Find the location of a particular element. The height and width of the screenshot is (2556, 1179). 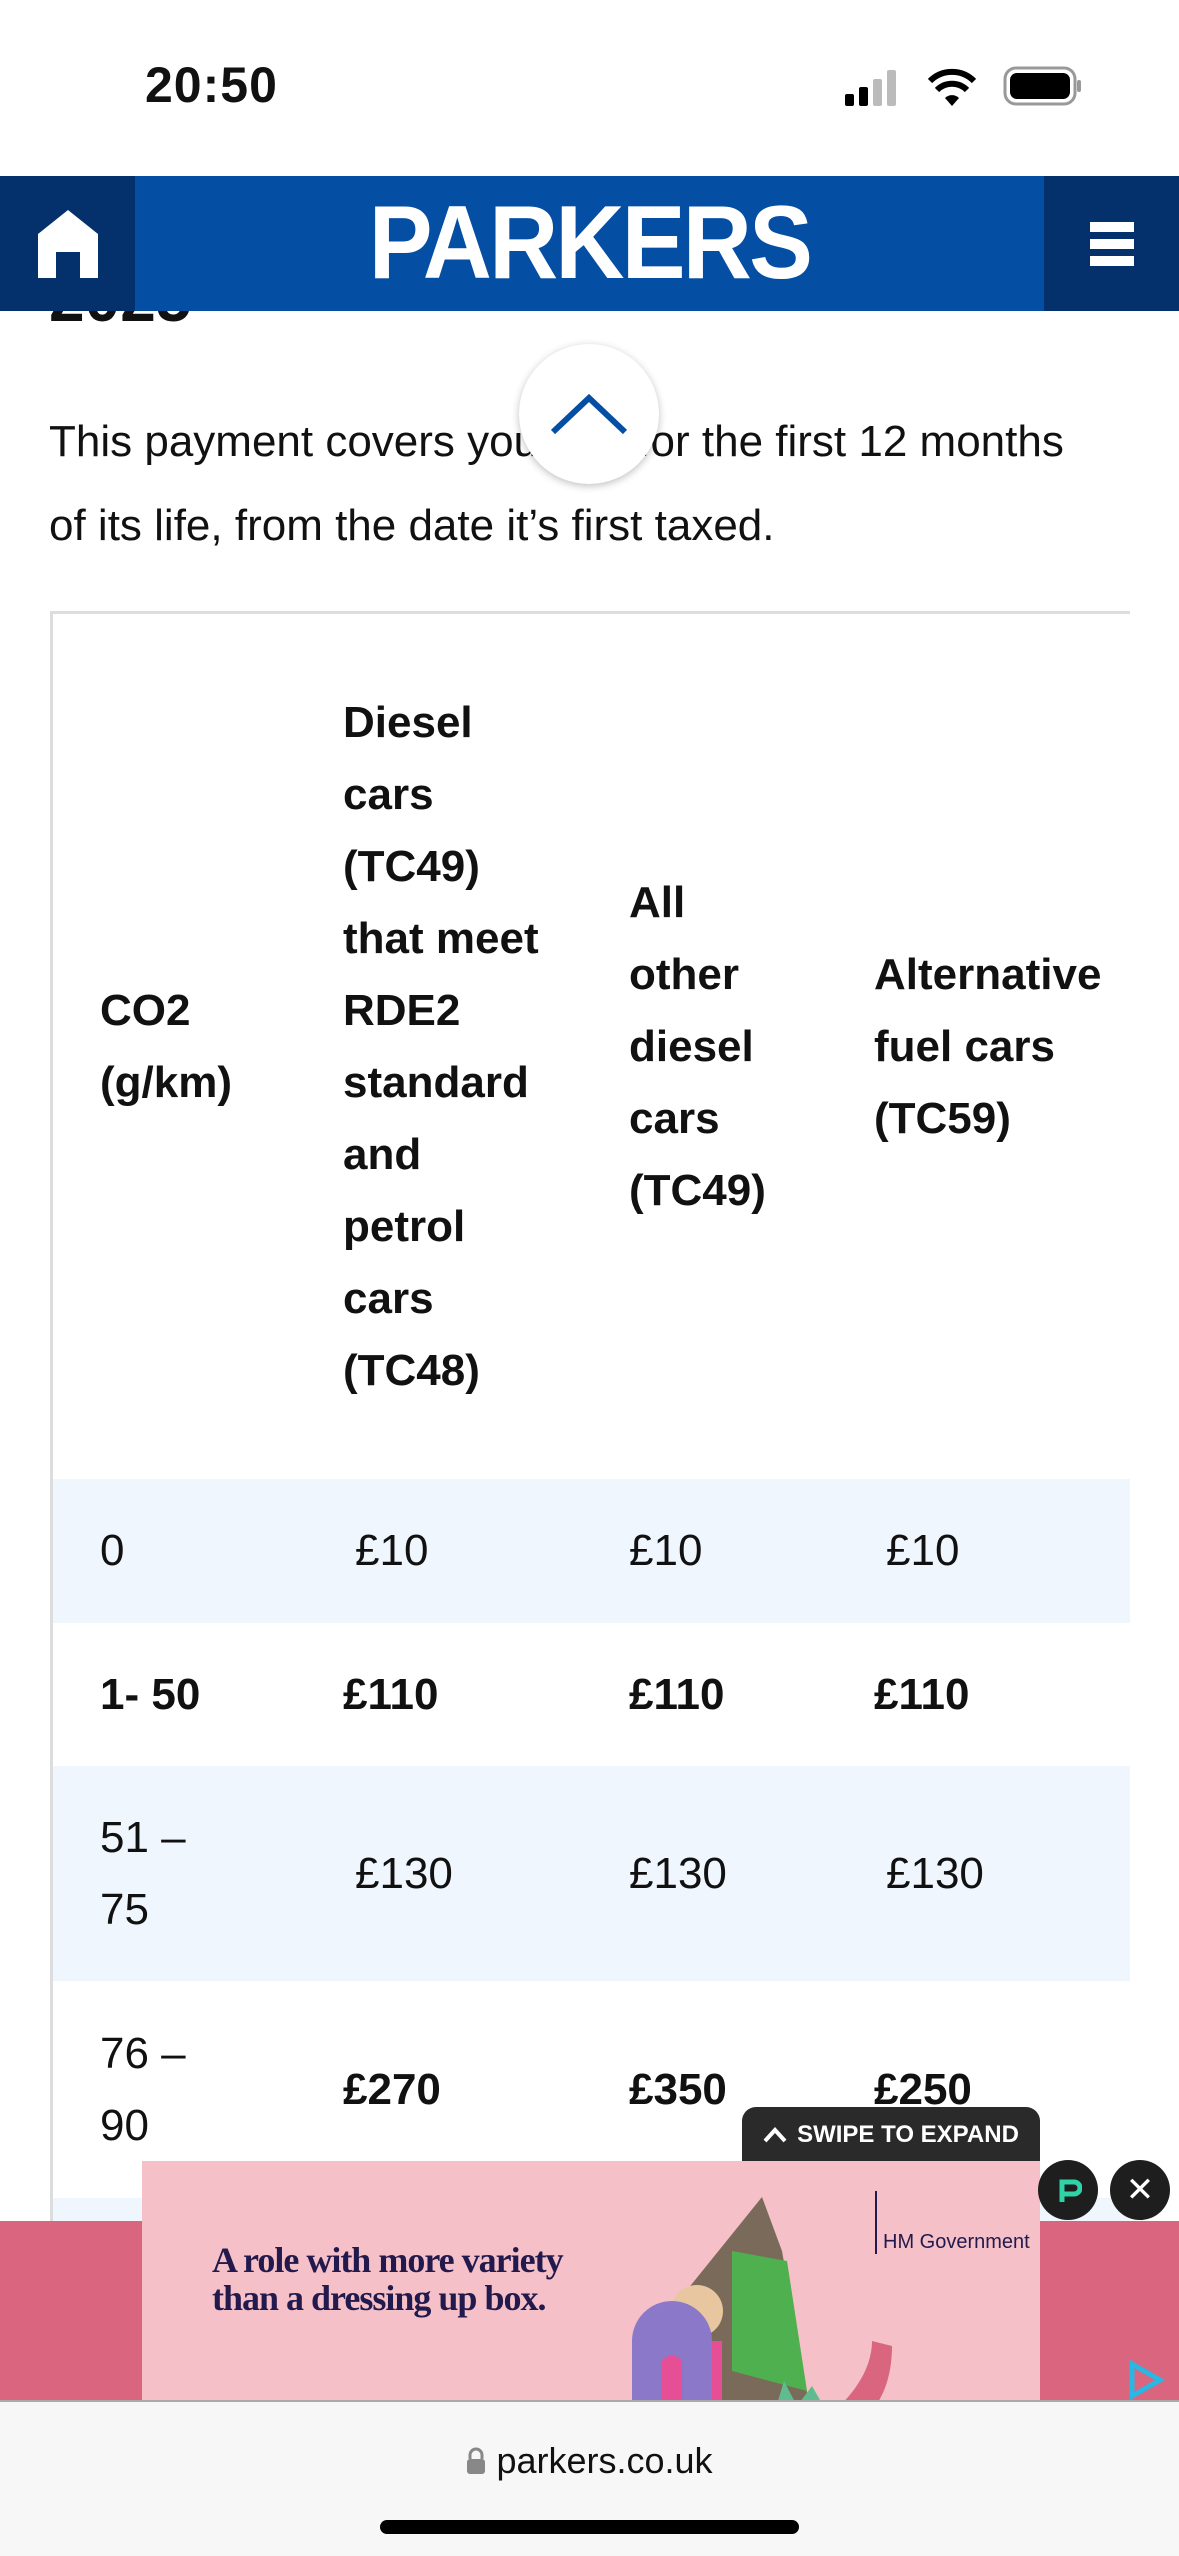

status-time: 20:50 is located at coordinates (211, 85).